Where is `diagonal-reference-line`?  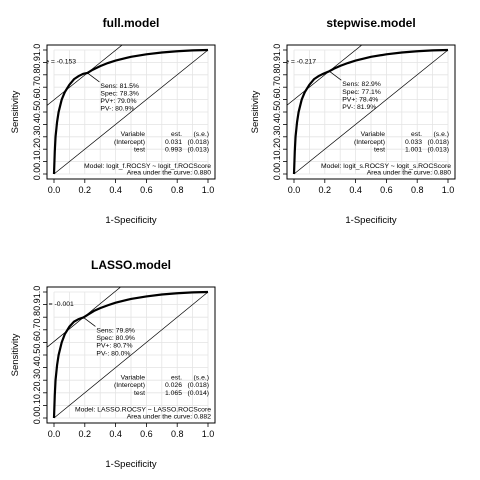
diagonal-reference-line is located at coordinates (131, 112).